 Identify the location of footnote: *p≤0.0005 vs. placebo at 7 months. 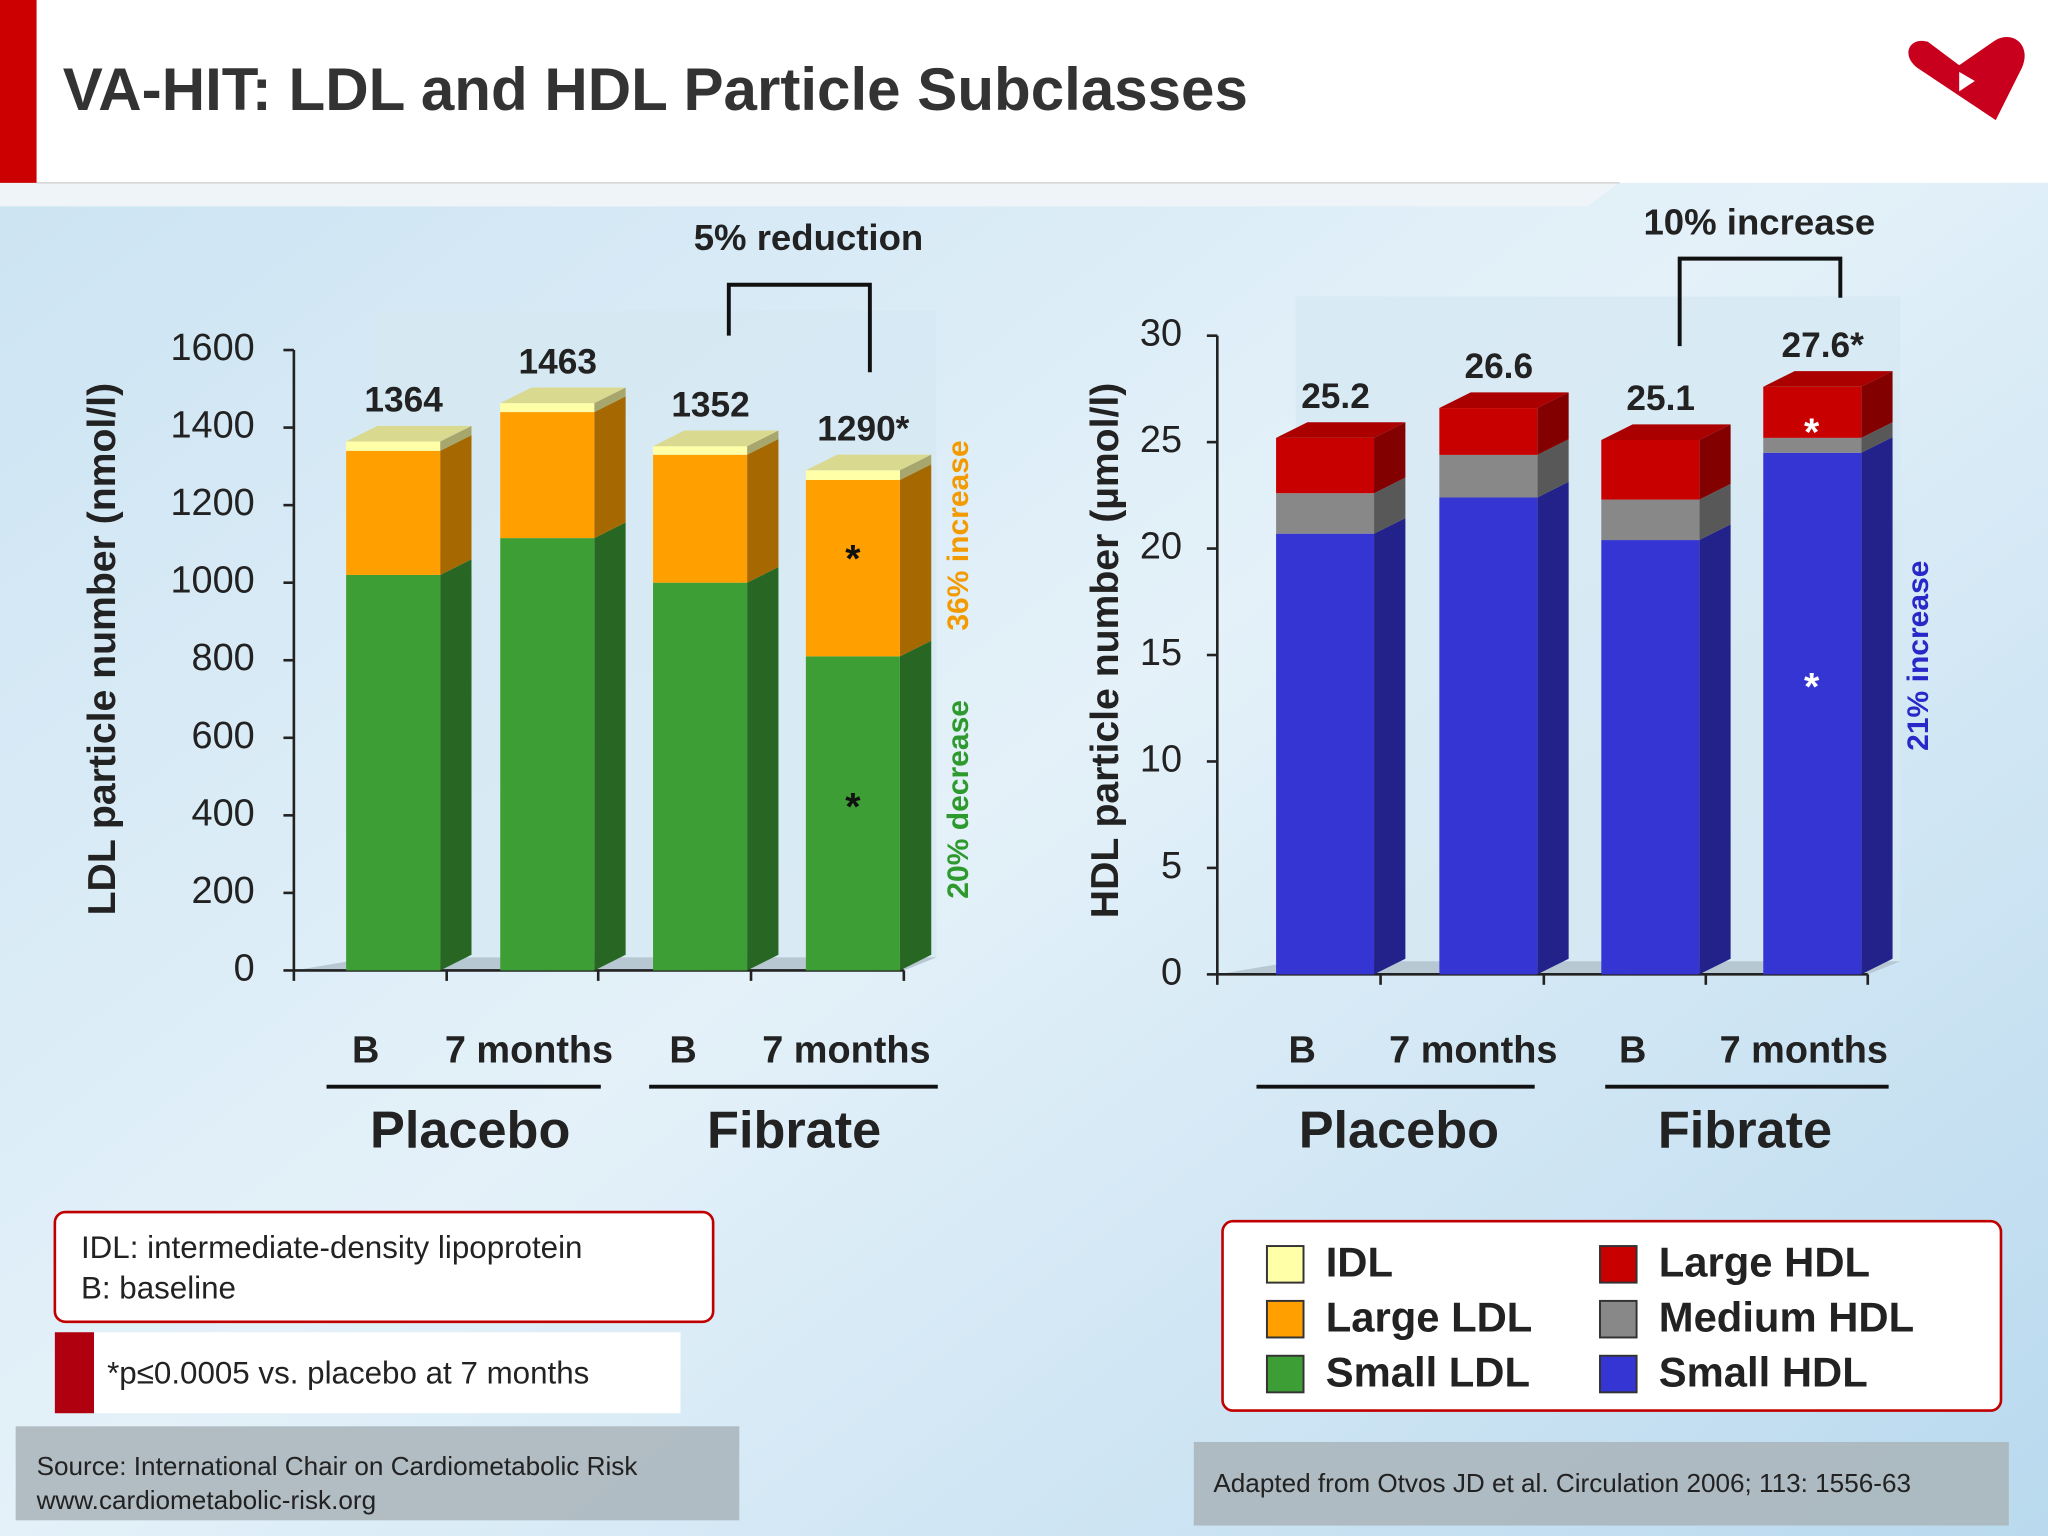
(348, 1373).